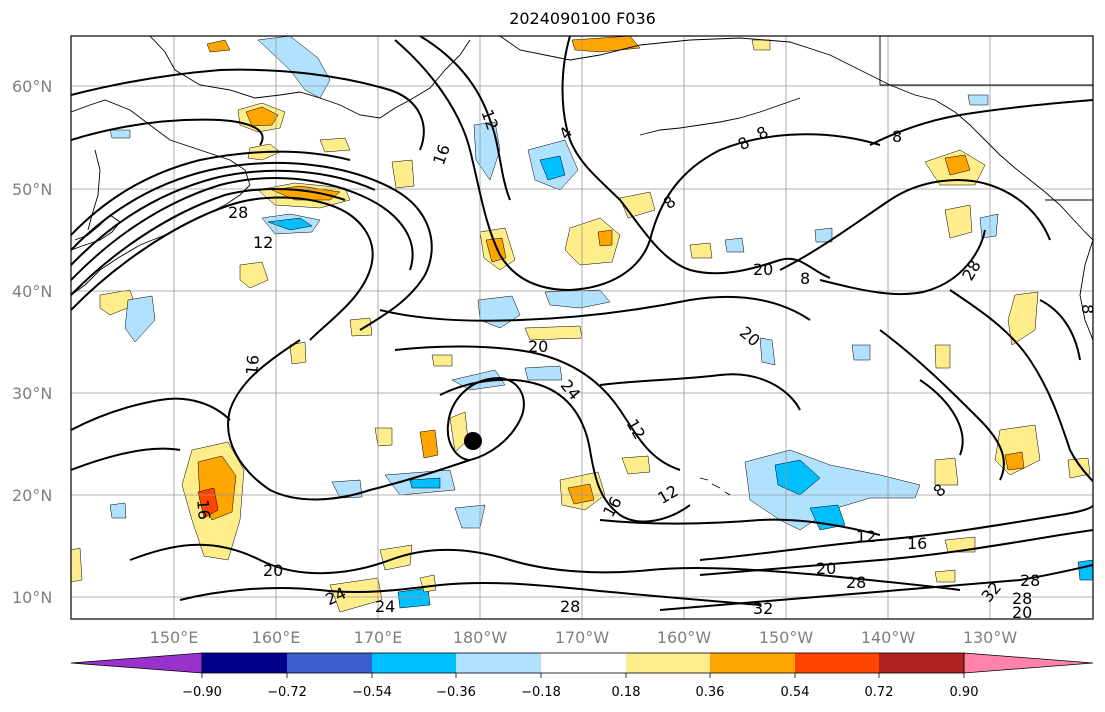  What do you see at coordinates (276, 637) in the screenshot?
I see `lon-tick-label: 160°E` at bounding box center [276, 637].